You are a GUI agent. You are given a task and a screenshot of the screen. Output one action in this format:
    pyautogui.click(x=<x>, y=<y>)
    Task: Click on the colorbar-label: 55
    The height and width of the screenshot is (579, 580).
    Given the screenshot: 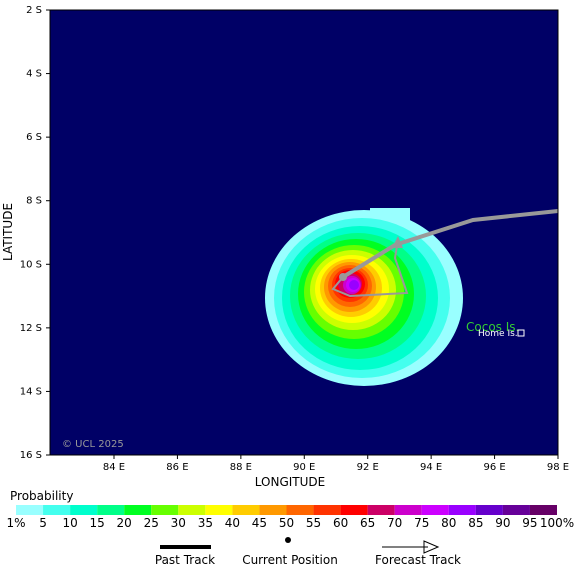 What is the action you would take?
    pyautogui.click(x=313, y=523)
    